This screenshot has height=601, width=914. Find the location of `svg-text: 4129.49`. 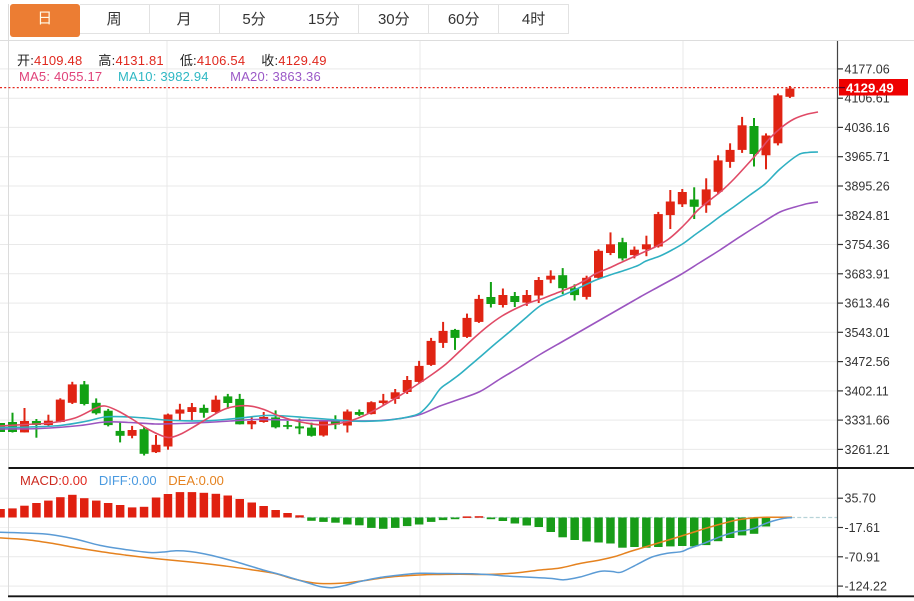

svg-text: 4129.49 is located at coordinates (870, 87).